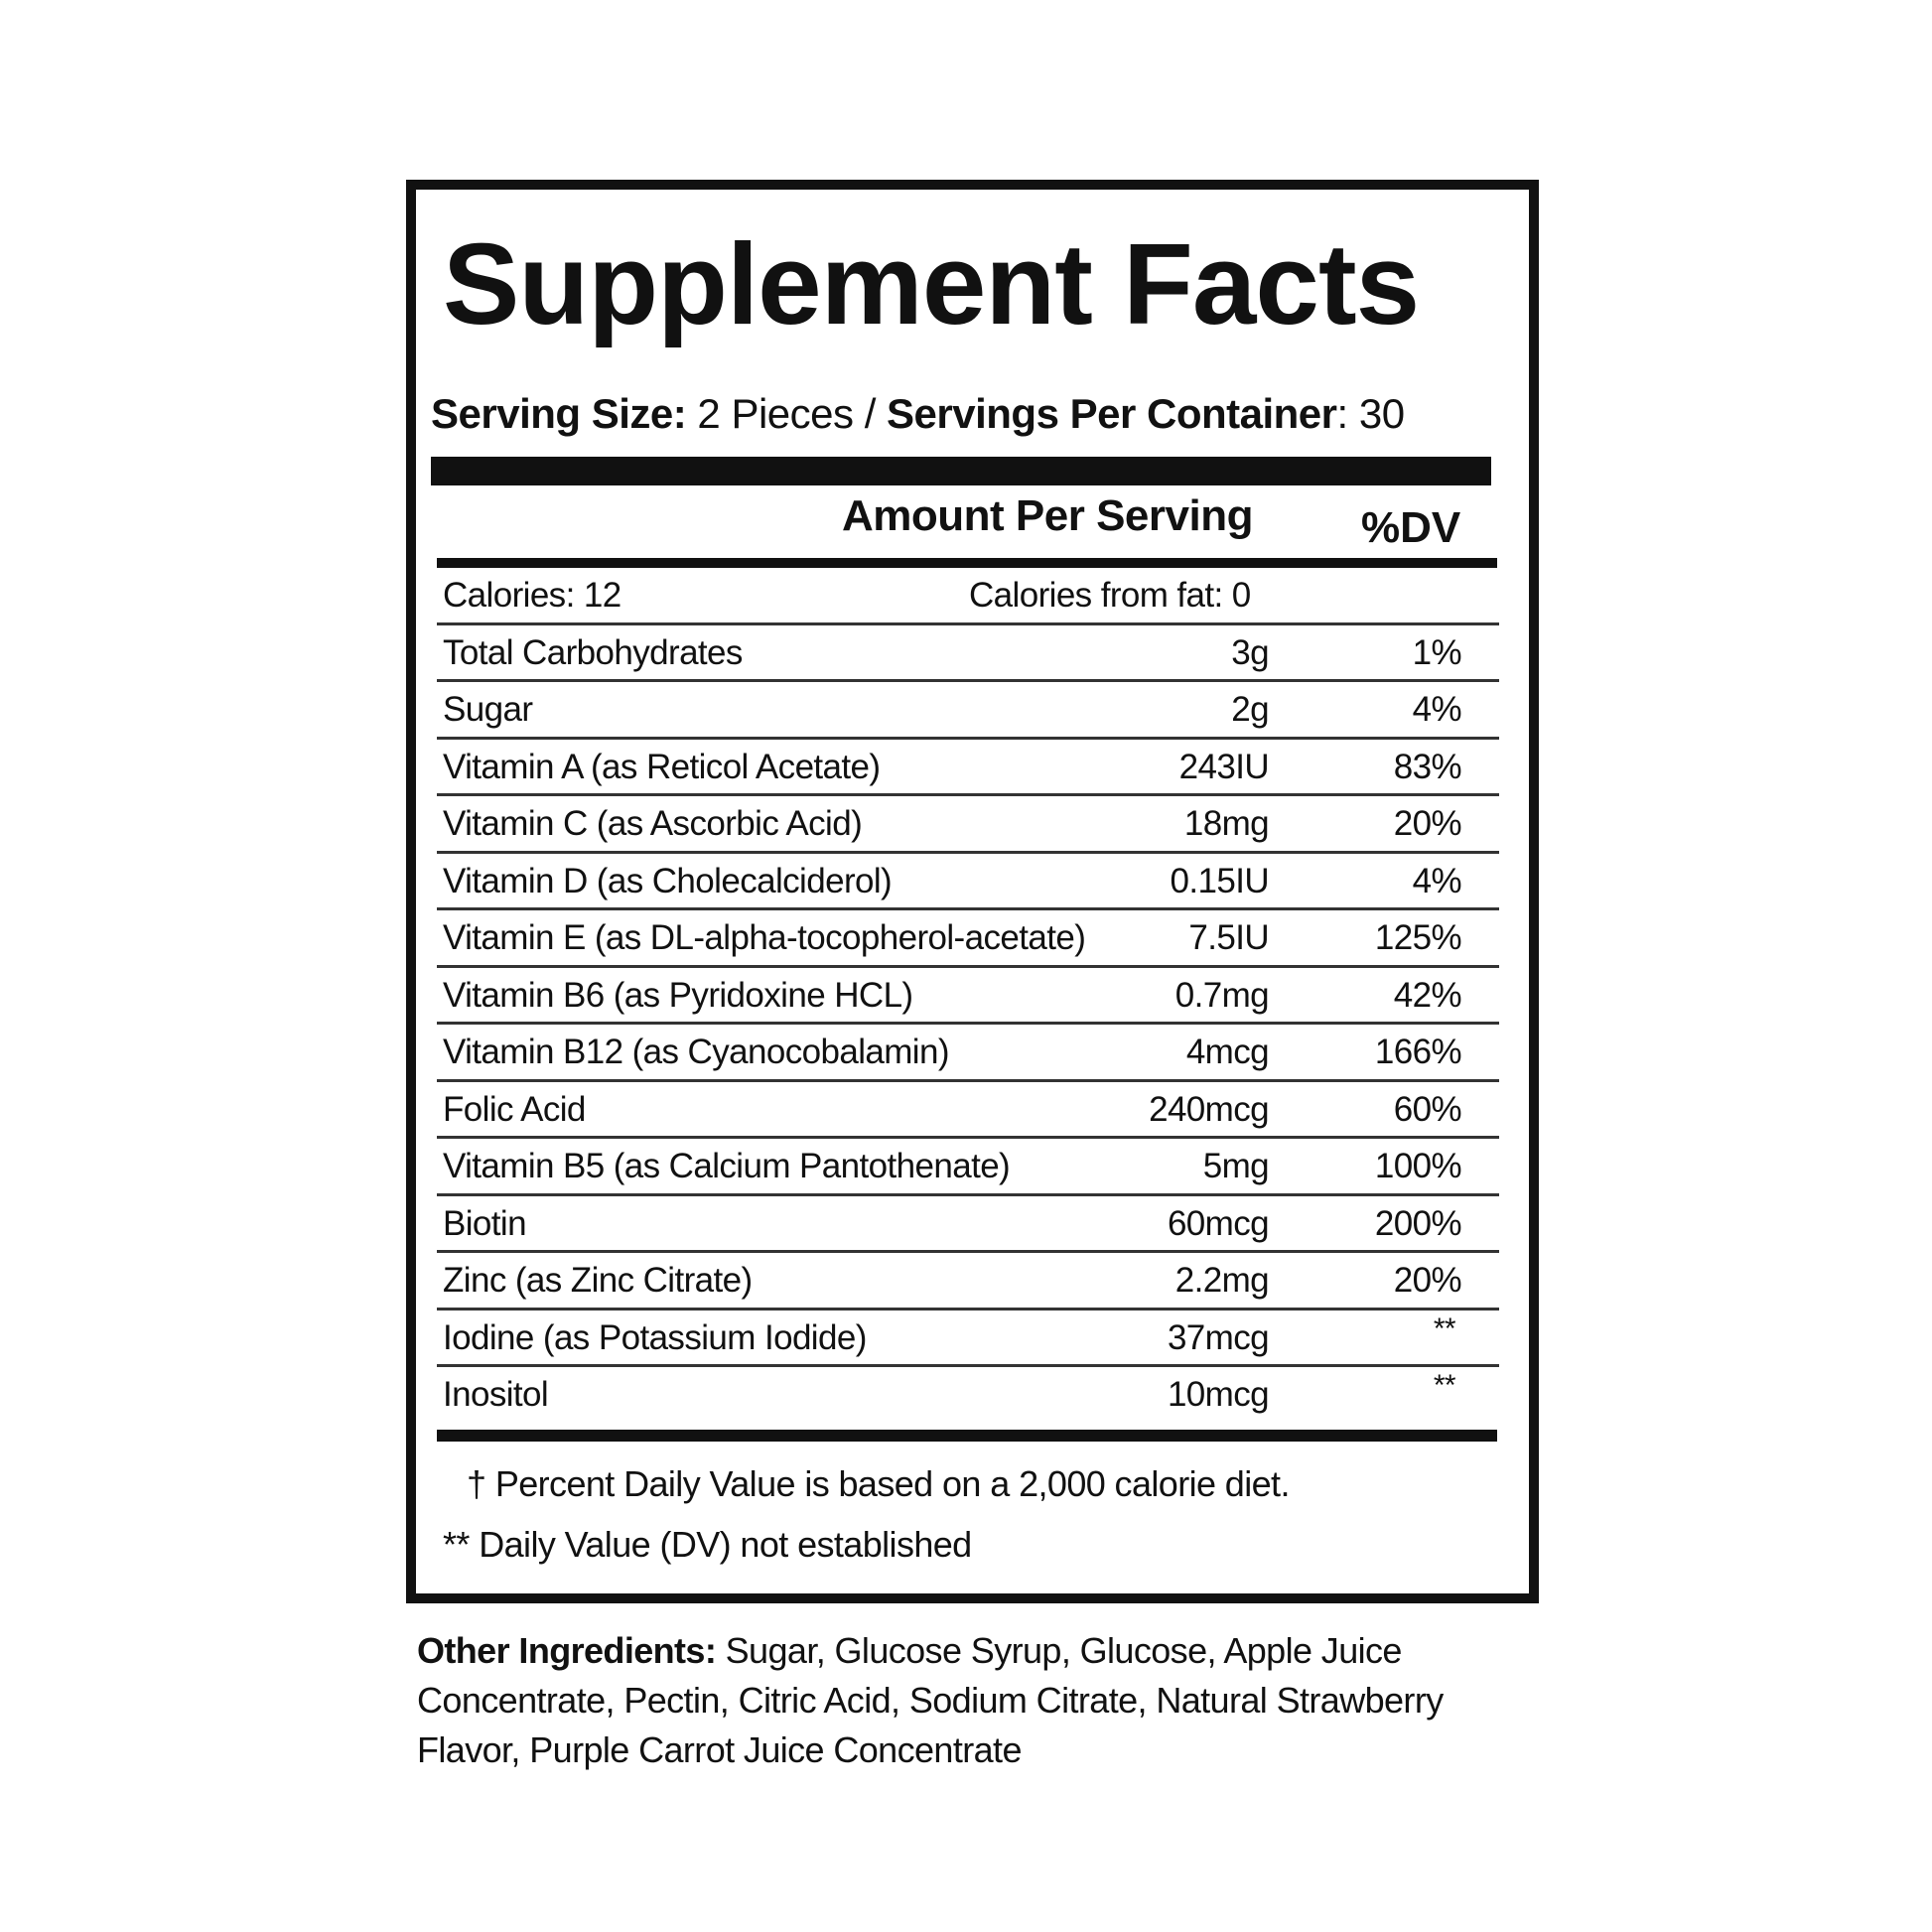 The width and height of the screenshot is (1932, 1932). What do you see at coordinates (968, 1053) in the screenshot?
I see `nutrient-row: Vitamin B12 (as Cyanocobalamin) 4mcg 166%` at bounding box center [968, 1053].